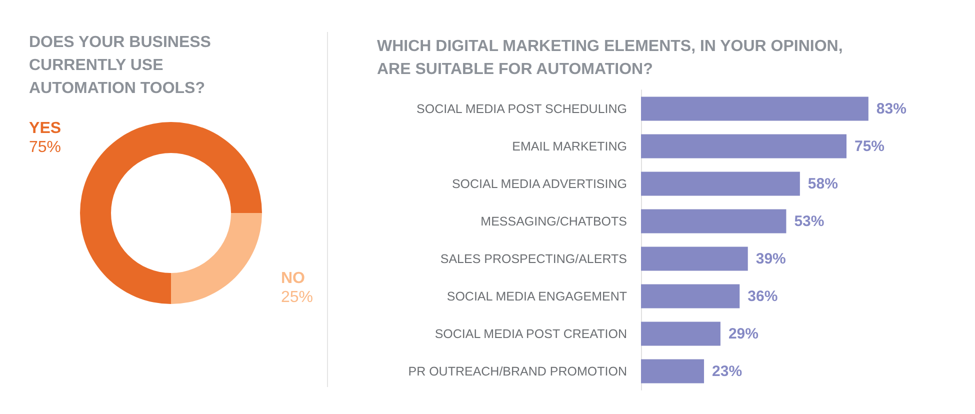 The height and width of the screenshot is (414, 975). I want to click on y-tick-label: PR OUTREACH/BRAND PROMOTION, so click(517, 371).